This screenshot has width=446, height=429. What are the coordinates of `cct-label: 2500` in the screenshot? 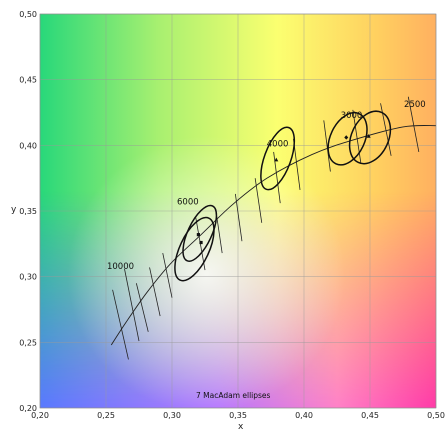 It's located at (415, 105).